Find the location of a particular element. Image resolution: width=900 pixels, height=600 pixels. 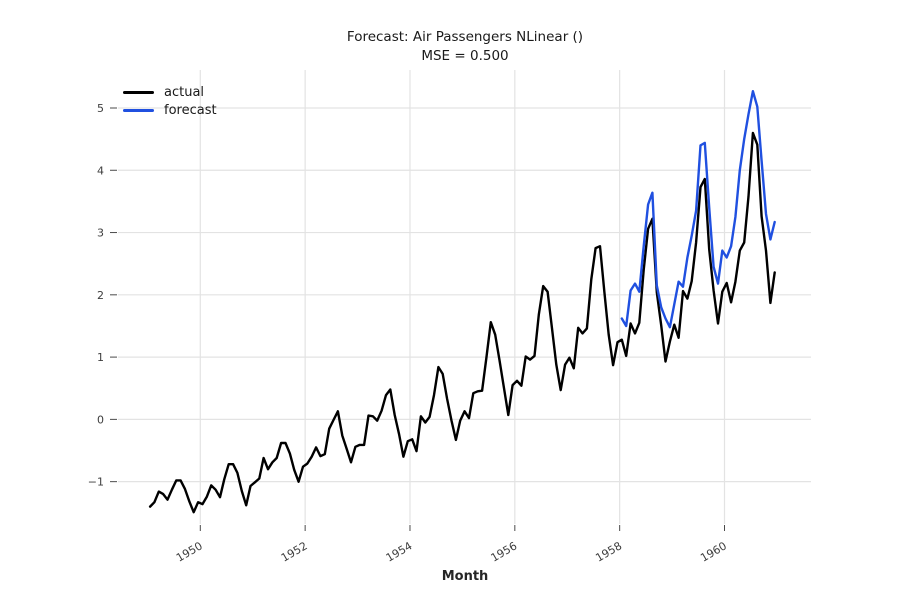

legend-item-actual: actual is located at coordinates (170, 92).